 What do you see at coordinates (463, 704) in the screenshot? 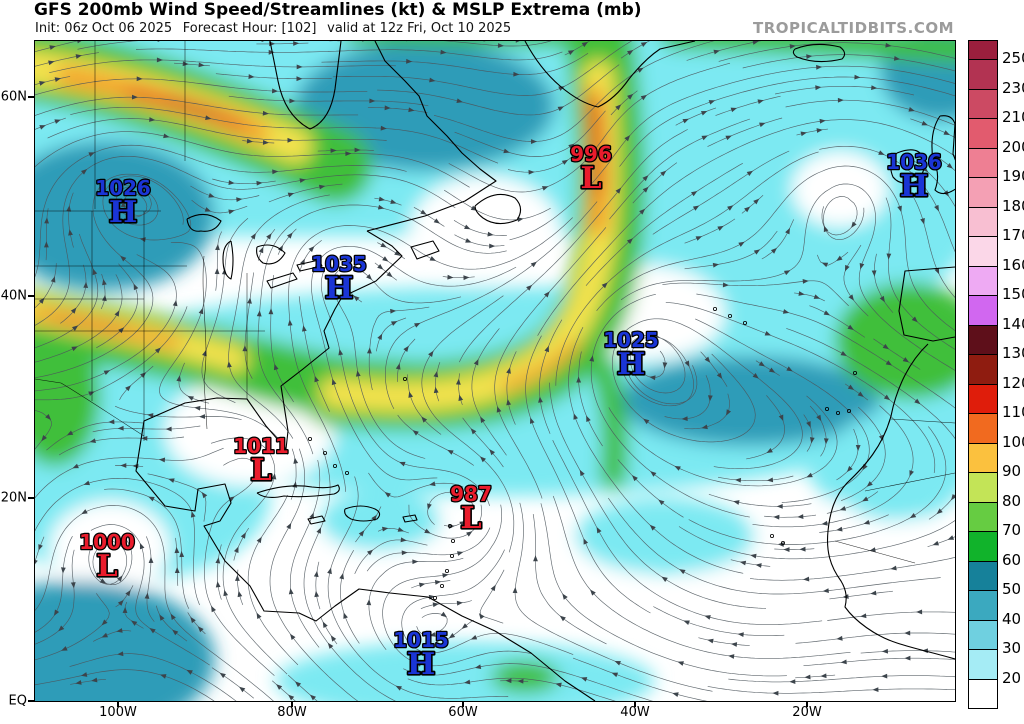
I see `lon-tick` at bounding box center [463, 704].